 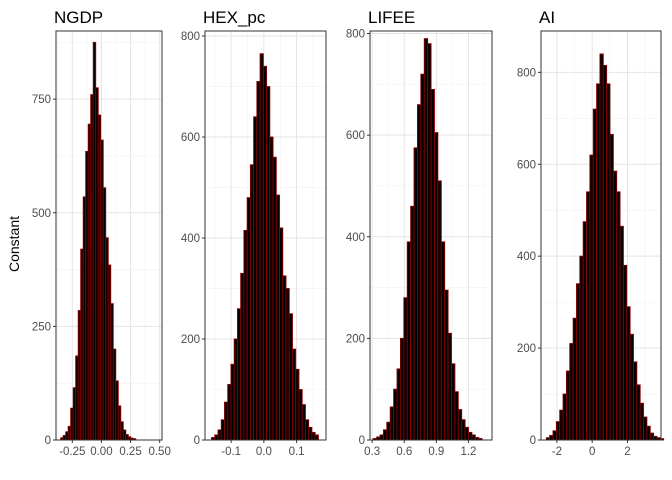 What do you see at coordinates (592, 452) in the screenshot?
I see `x-tick-label: 0` at bounding box center [592, 452].